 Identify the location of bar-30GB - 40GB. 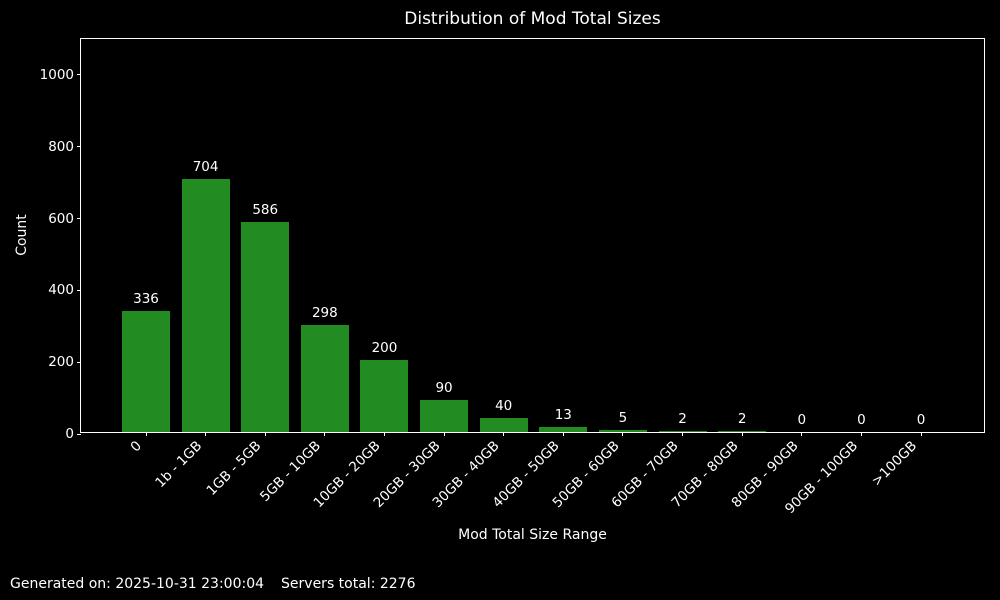
(503, 424).